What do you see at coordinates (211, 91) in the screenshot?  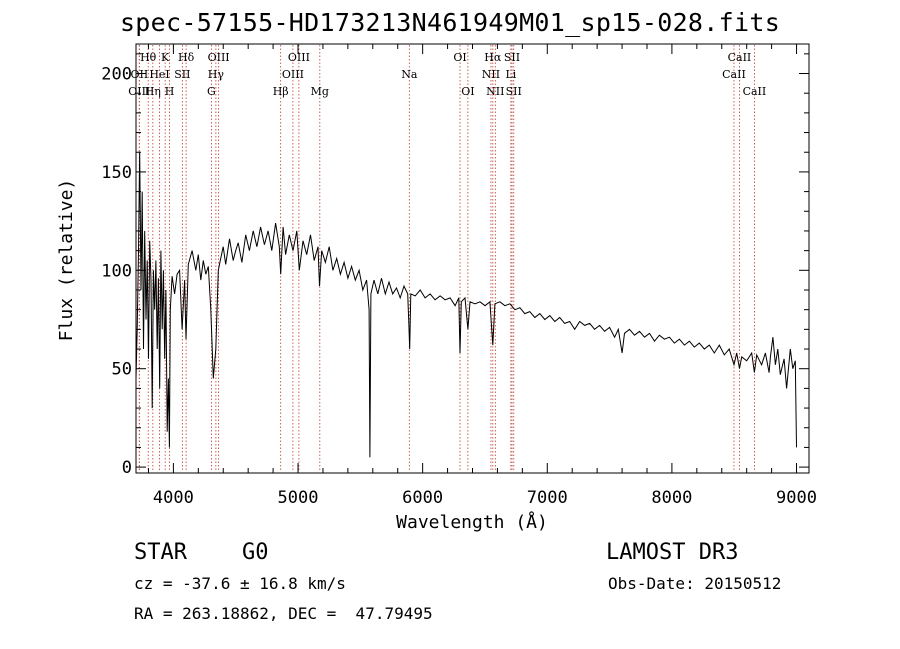 I see `line-label-11: G` at bounding box center [211, 91].